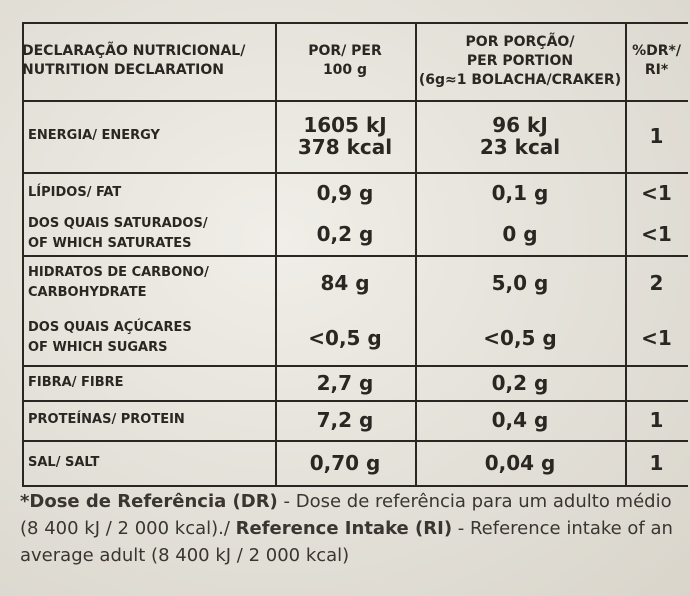  I want to click on cell: HIDRATOS DE CARBONO/CARBOHYDRATE, so click(148, 282).